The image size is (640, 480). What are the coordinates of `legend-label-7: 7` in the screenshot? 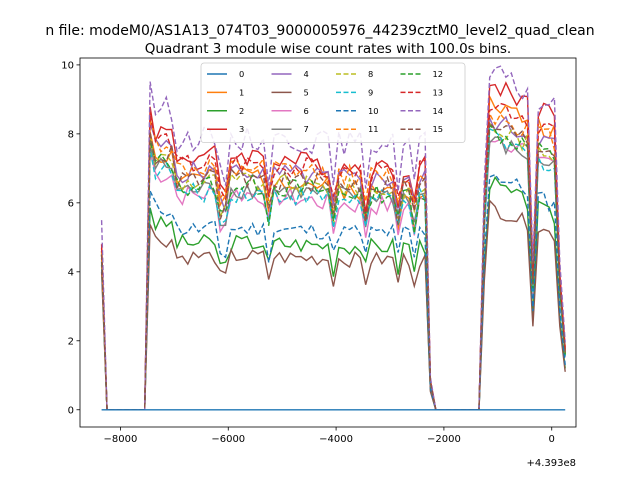 It's located at (306, 129).